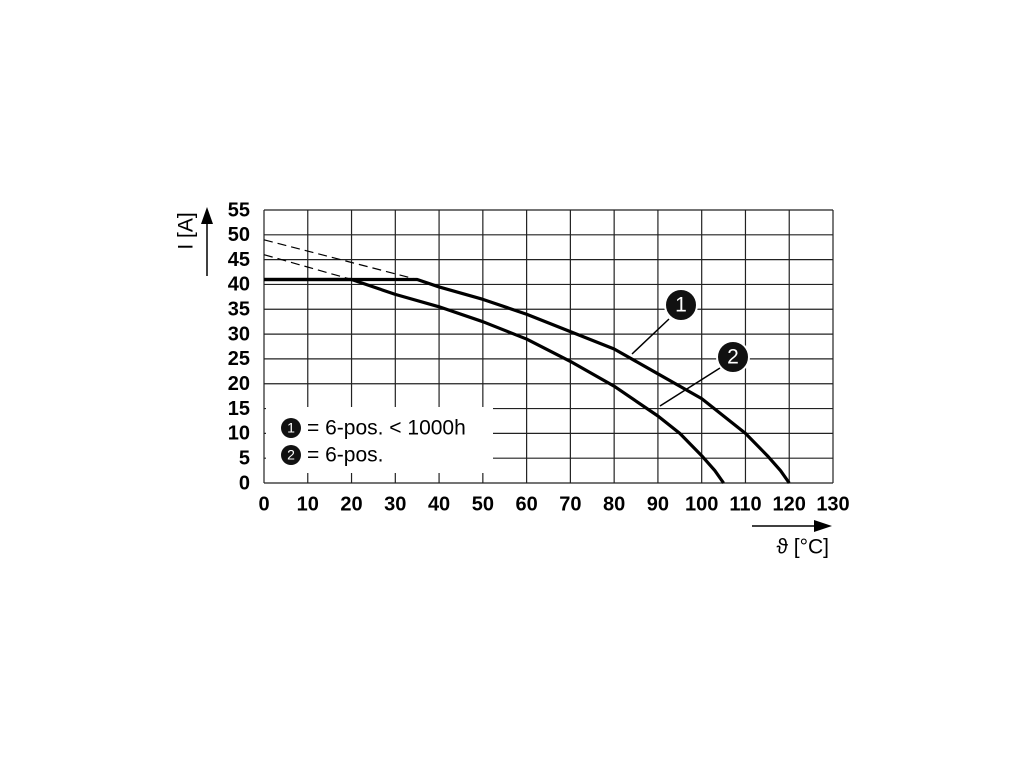  What do you see at coordinates (745, 504) in the screenshot?
I see `x-tick-label: 110` at bounding box center [745, 504].